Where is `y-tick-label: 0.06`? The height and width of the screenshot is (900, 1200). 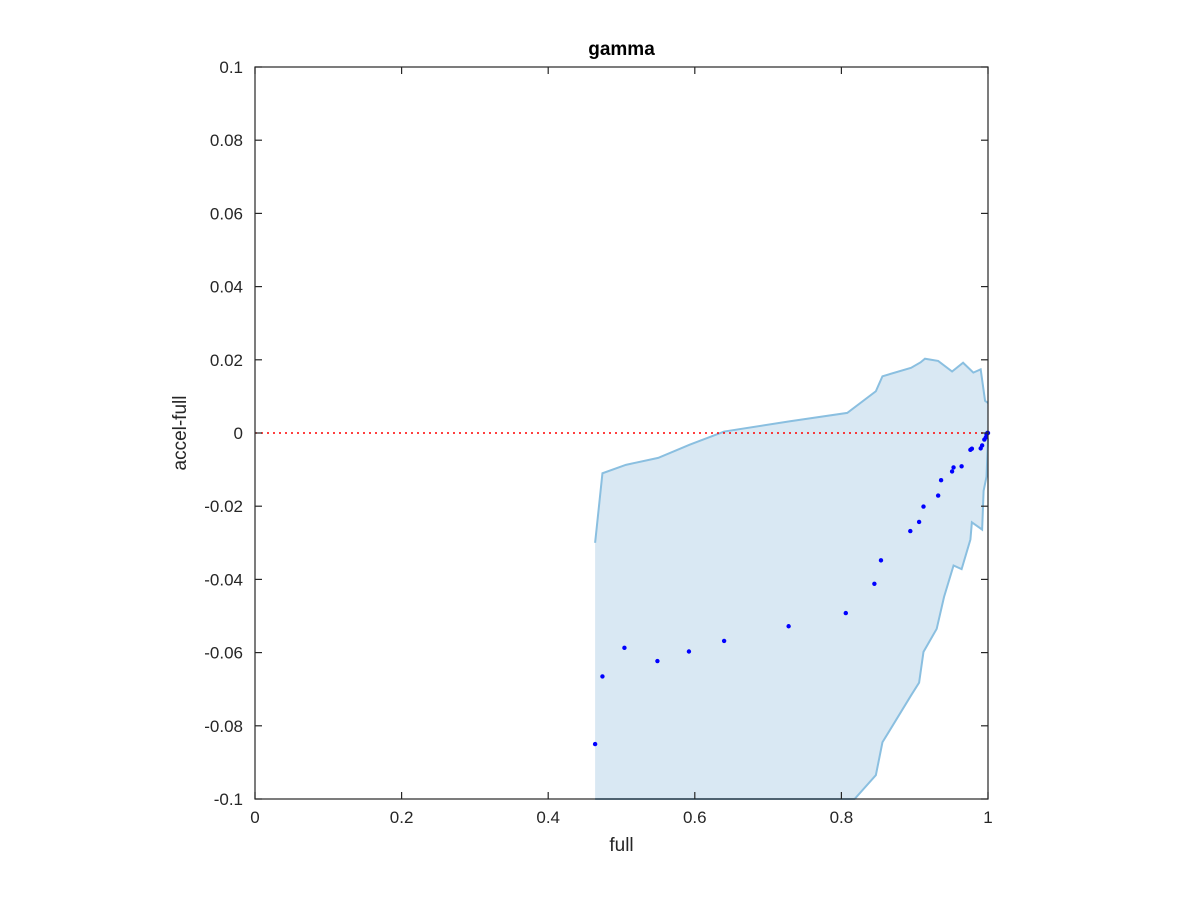 y-tick-label: 0.06 is located at coordinates (226, 213).